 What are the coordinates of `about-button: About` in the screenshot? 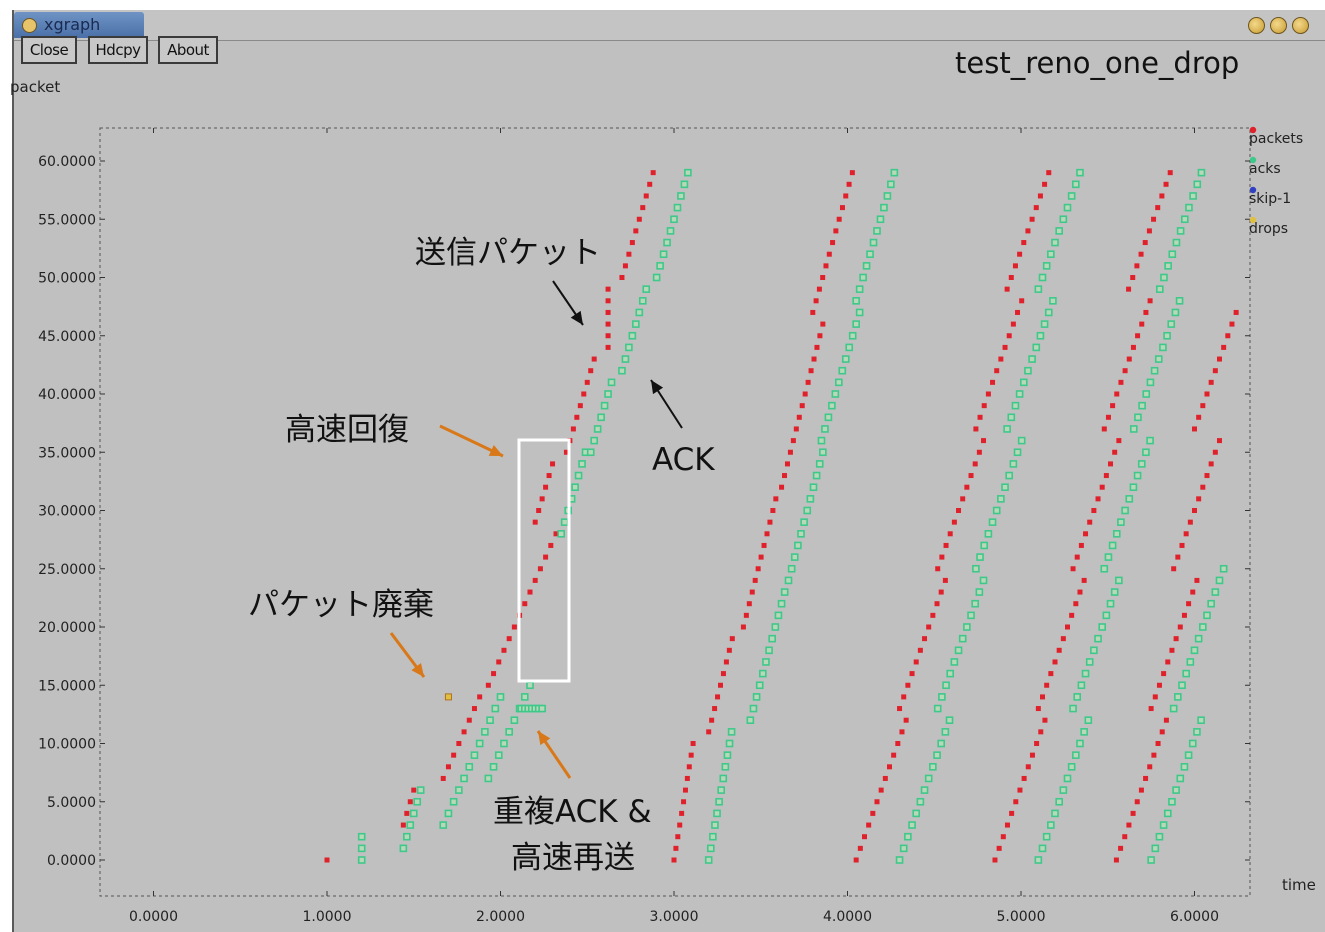 It's located at (188, 50).